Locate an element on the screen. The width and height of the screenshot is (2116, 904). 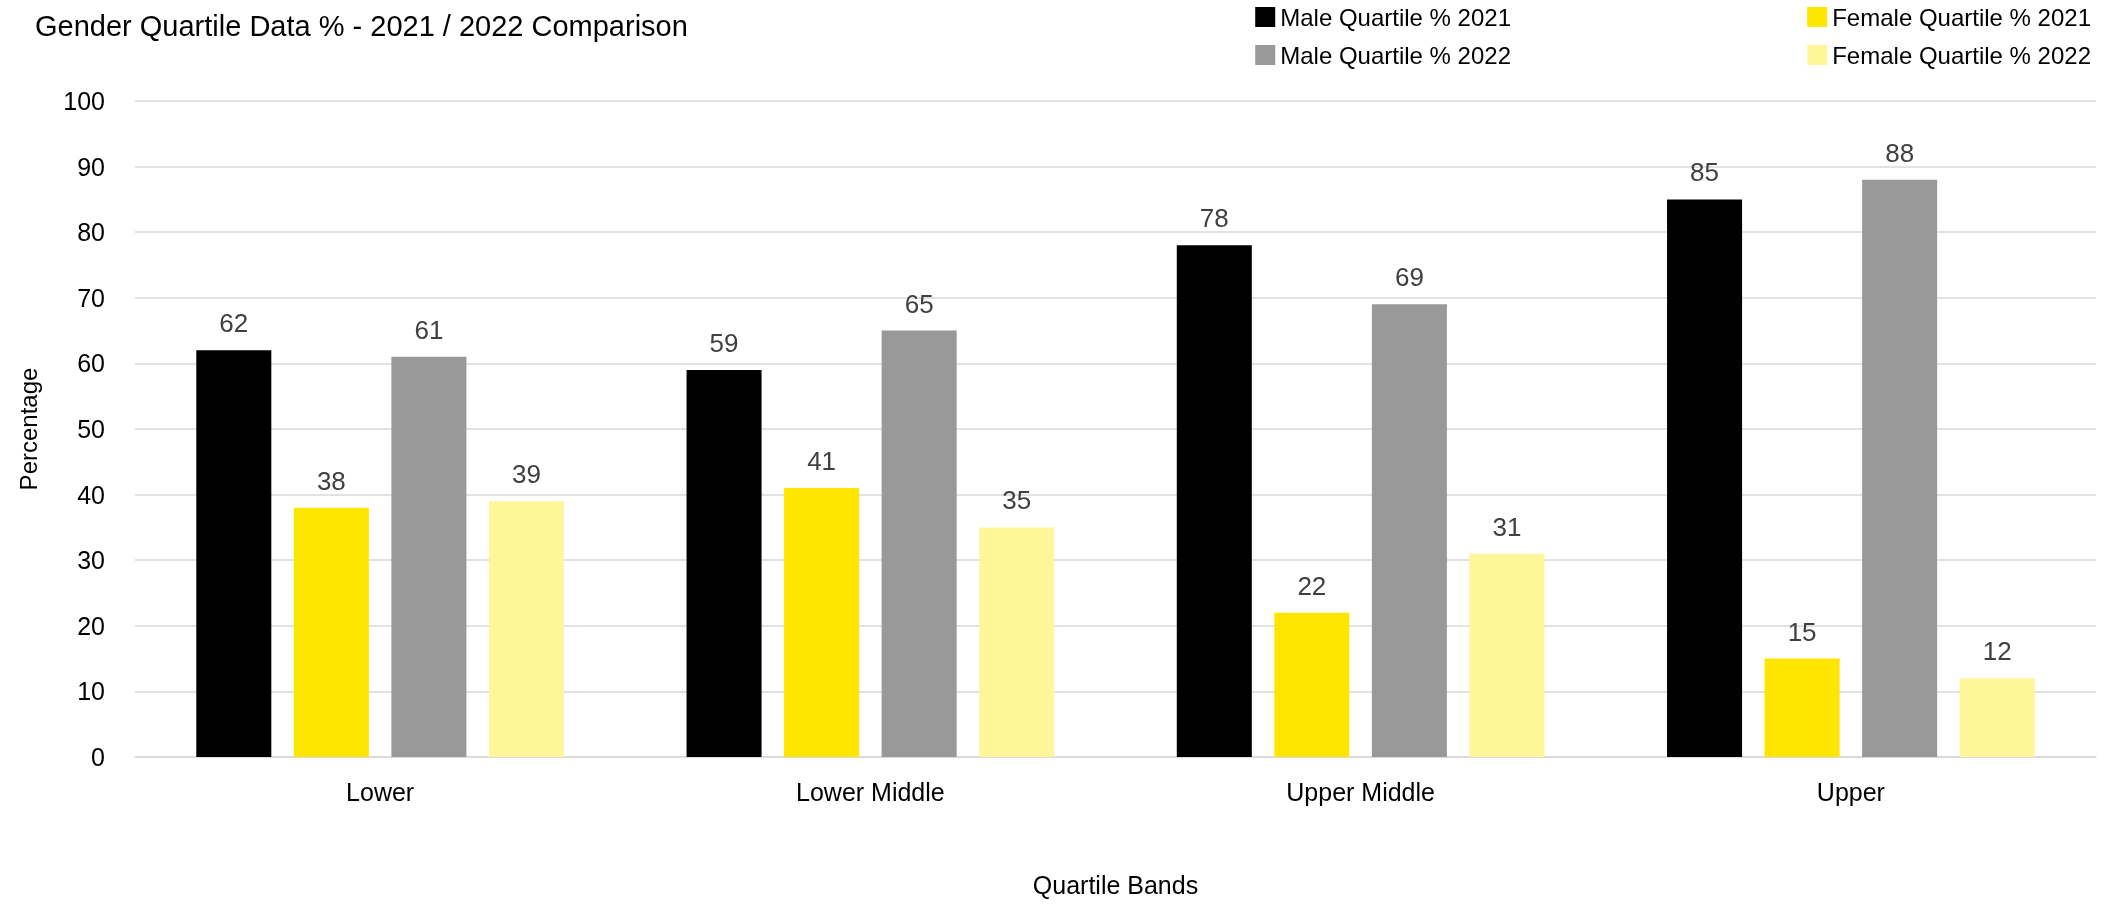
chart-title: Gender Quartile Data % - 2021 / 2022 Comparison is located at coordinates (361, 25).